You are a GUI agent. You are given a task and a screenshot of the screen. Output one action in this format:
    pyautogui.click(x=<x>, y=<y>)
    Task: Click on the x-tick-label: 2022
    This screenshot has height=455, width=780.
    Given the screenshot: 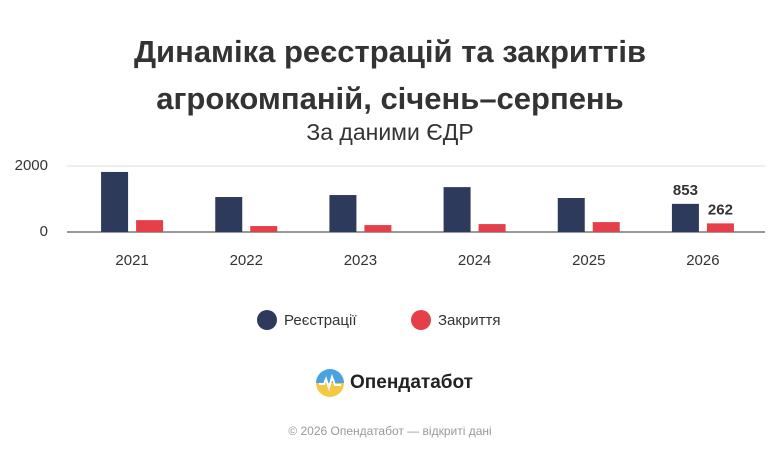 What is the action you would take?
    pyautogui.click(x=246, y=260)
    